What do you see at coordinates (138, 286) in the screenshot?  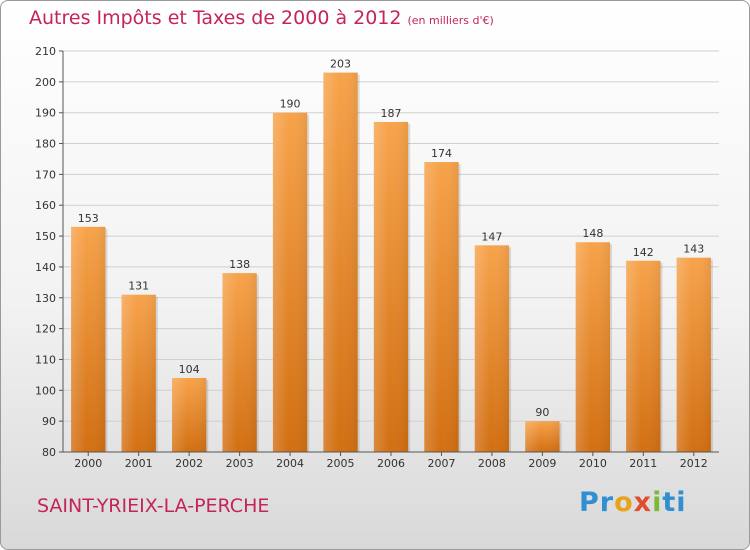 I see `data-label: 131` at bounding box center [138, 286].